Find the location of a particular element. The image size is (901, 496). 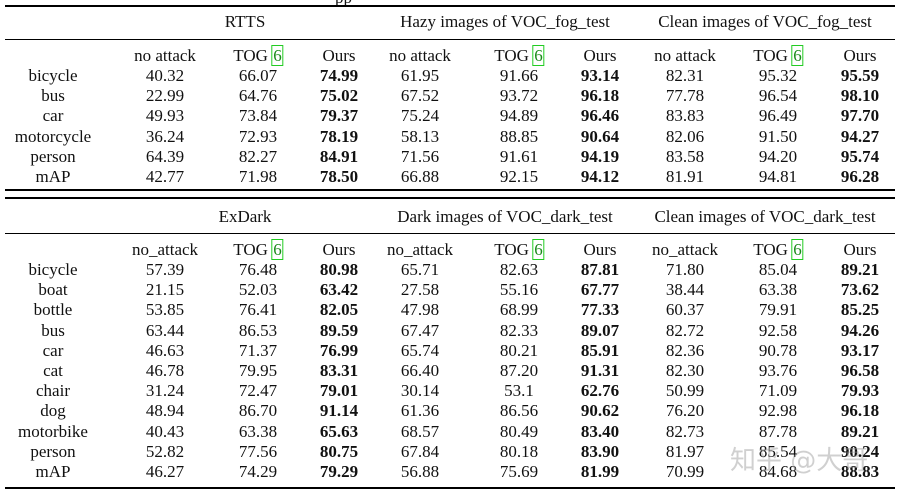

table-cell: 89.07 is located at coordinates (600, 330).